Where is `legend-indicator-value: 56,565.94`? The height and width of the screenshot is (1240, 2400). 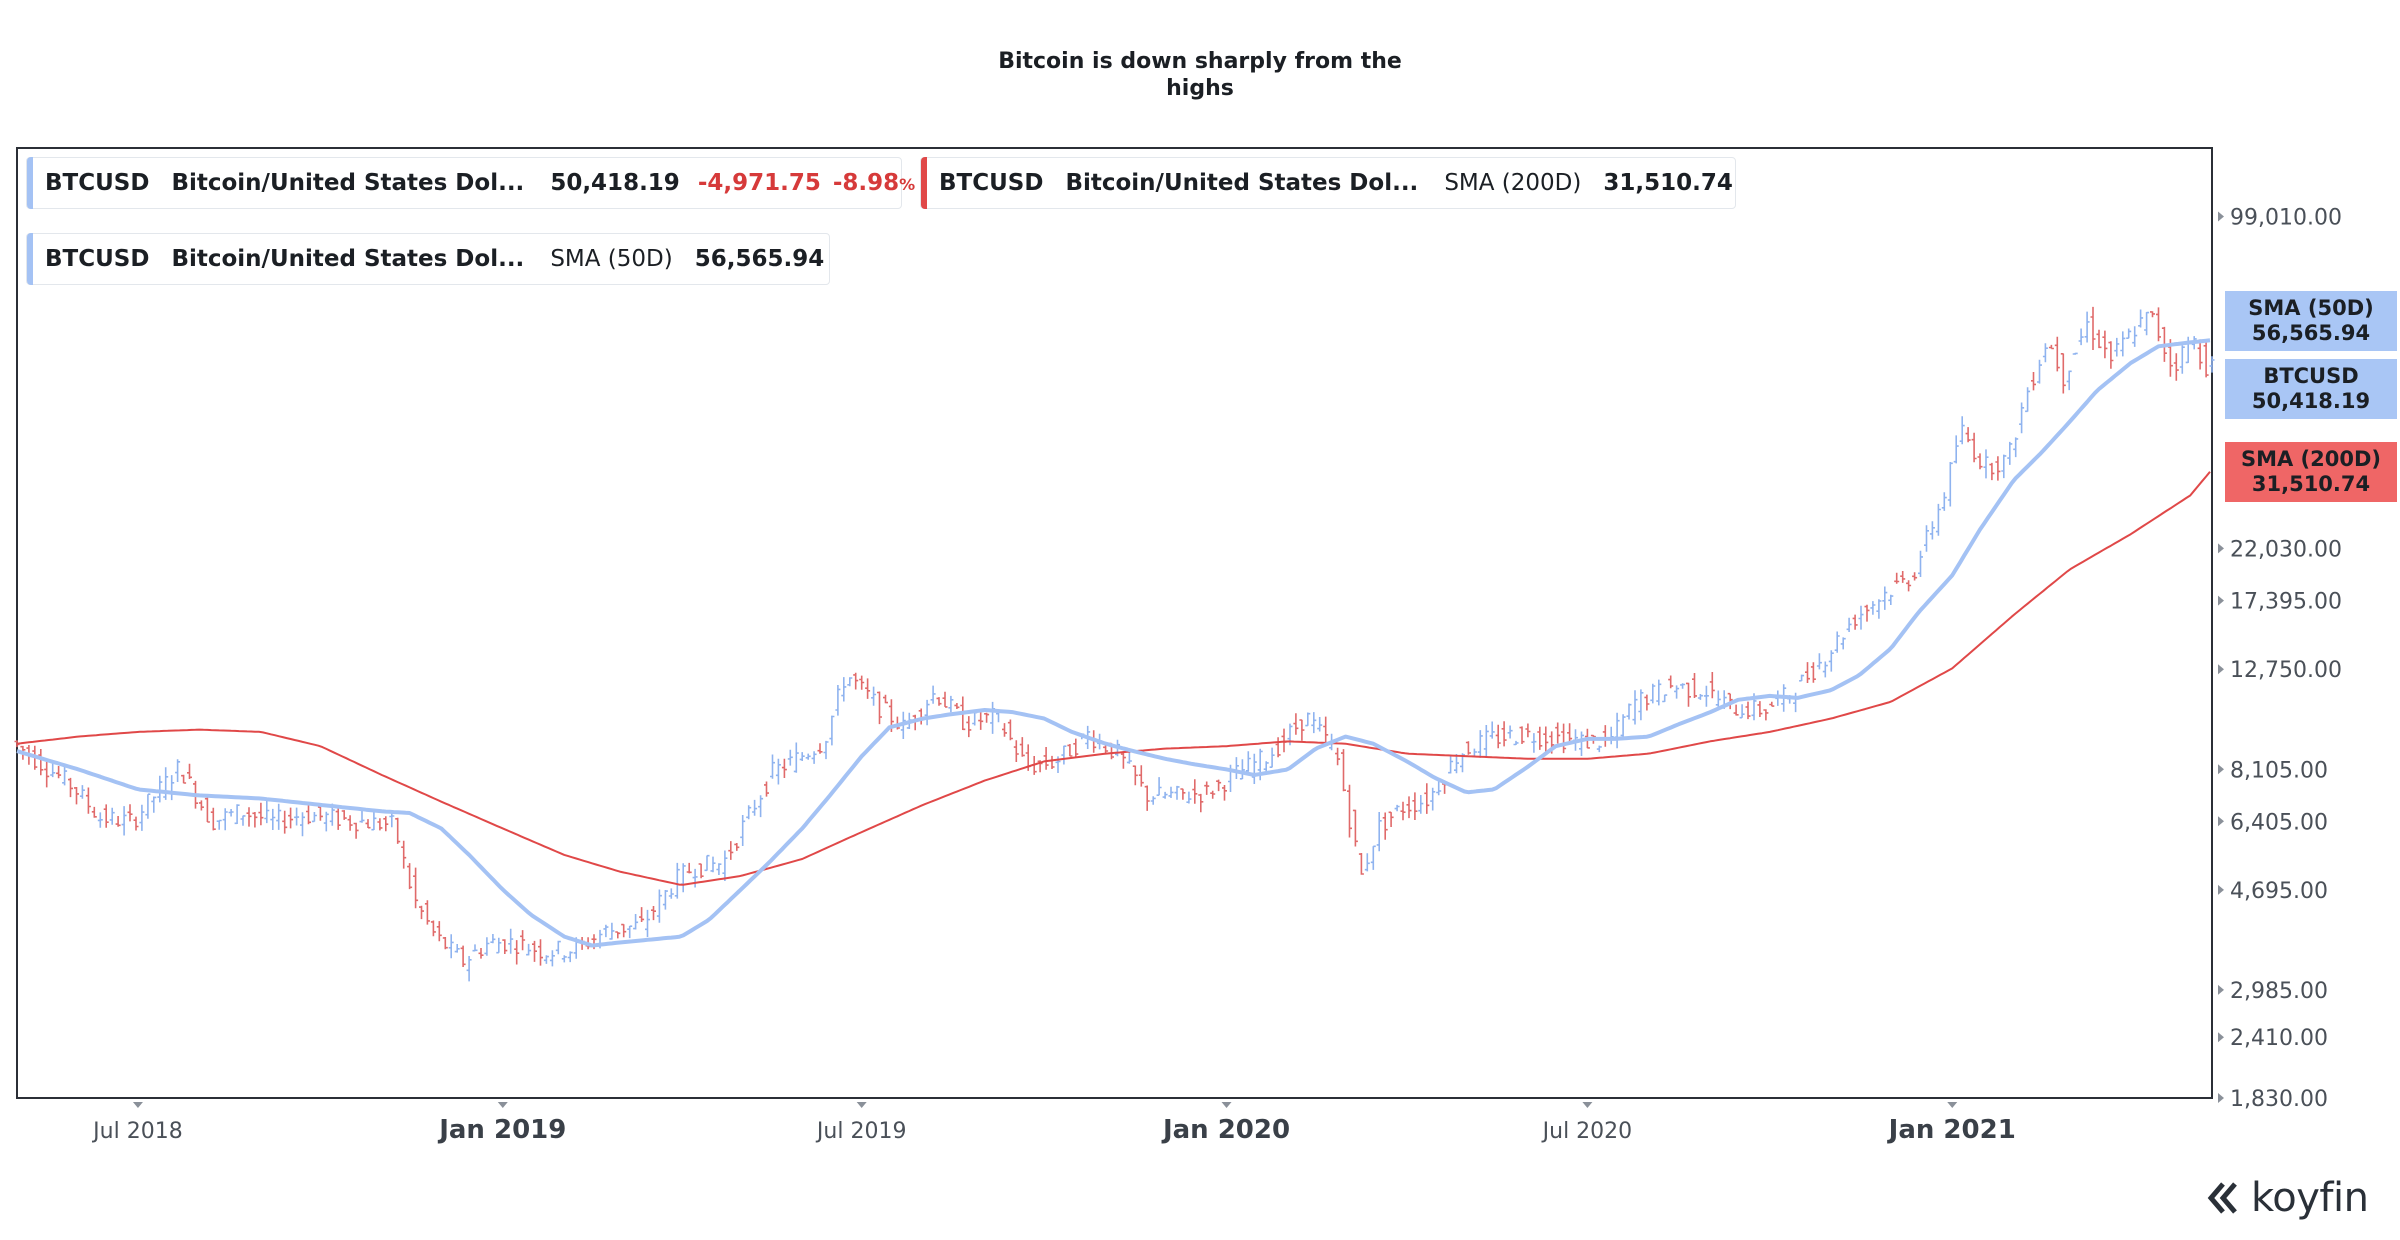
legend-indicator-value: 56,565.94 is located at coordinates (759, 259).